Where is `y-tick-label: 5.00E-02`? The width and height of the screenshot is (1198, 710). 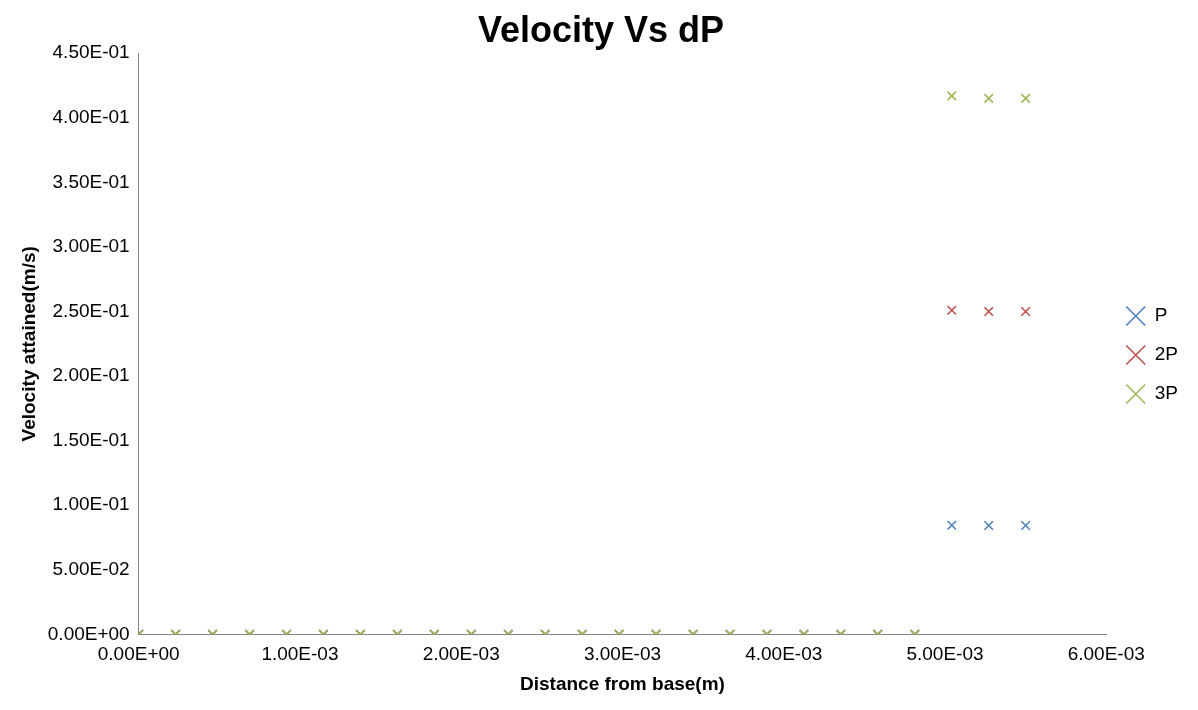
y-tick-label: 5.00E-02 is located at coordinates (91, 569).